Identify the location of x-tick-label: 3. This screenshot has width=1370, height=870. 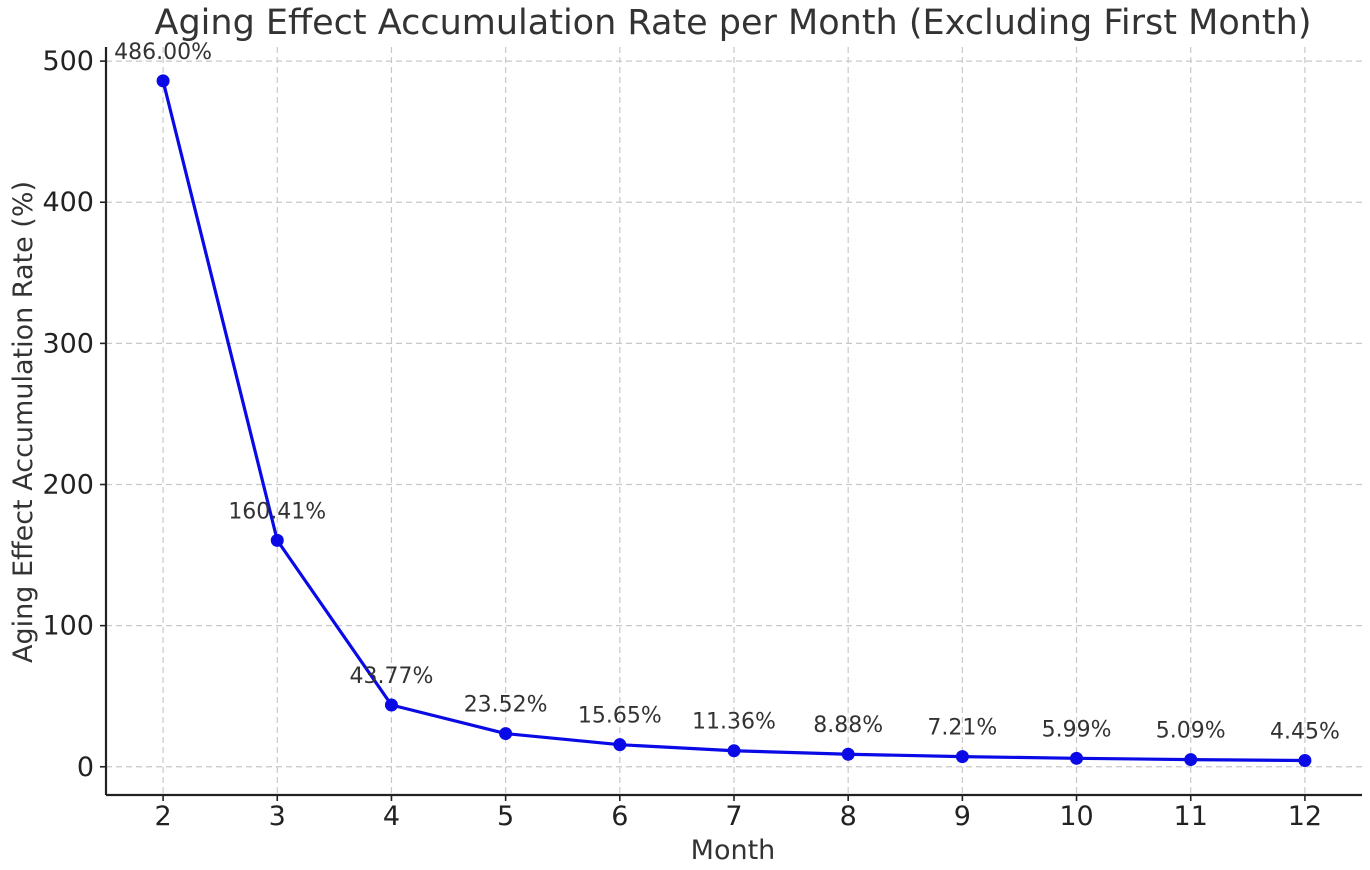
(277, 816).